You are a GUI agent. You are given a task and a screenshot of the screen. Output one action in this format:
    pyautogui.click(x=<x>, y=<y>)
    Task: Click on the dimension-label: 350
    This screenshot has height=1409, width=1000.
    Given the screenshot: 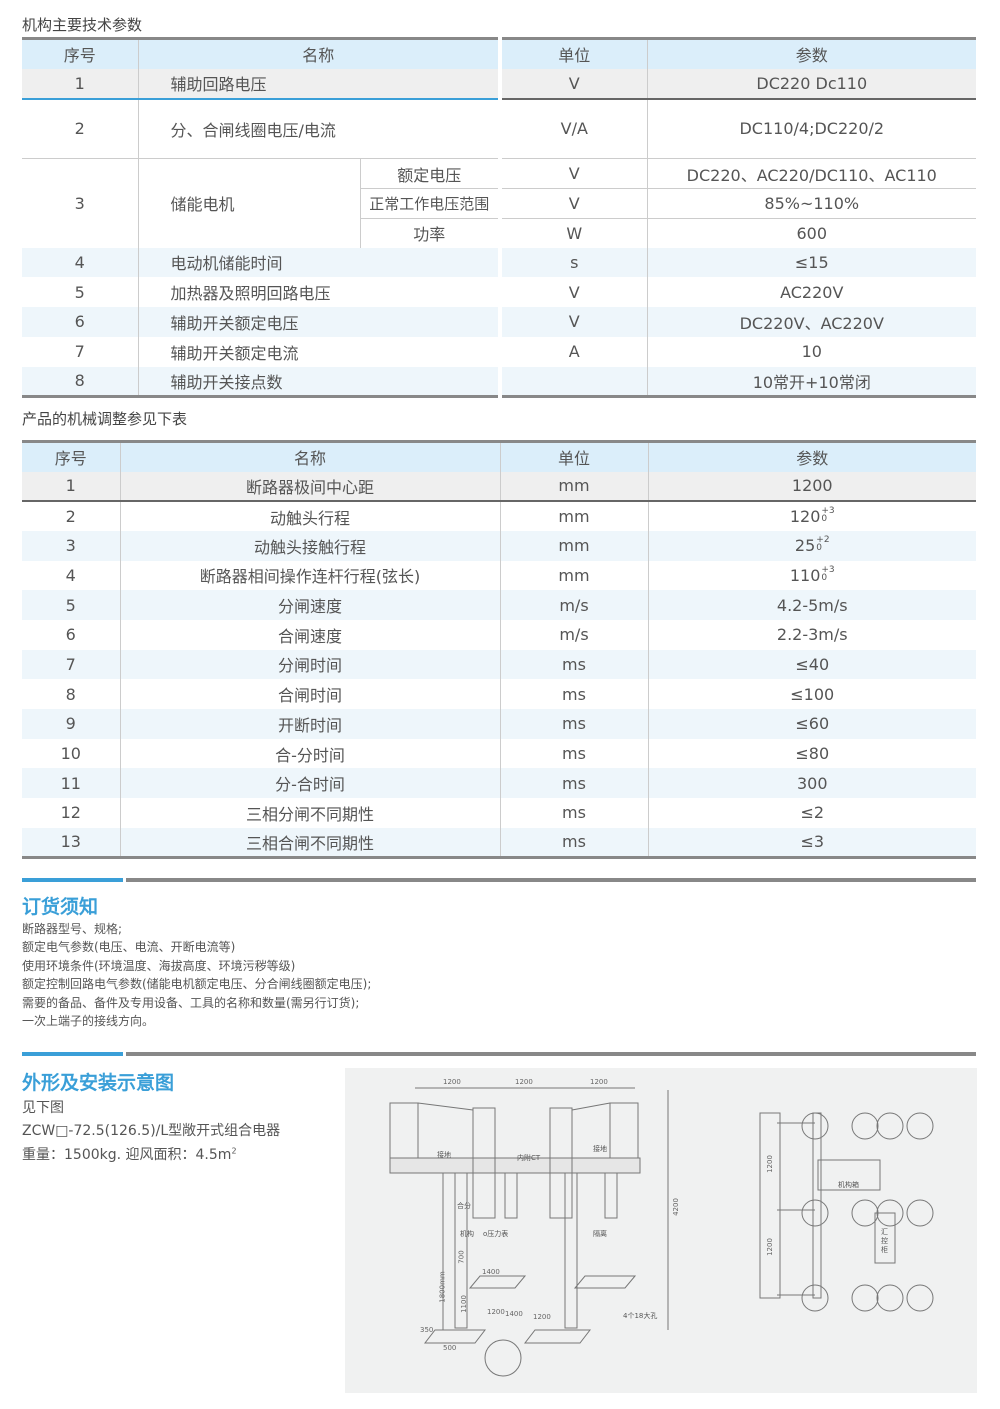 What is the action you would take?
    pyautogui.click(x=427, y=1330)
    